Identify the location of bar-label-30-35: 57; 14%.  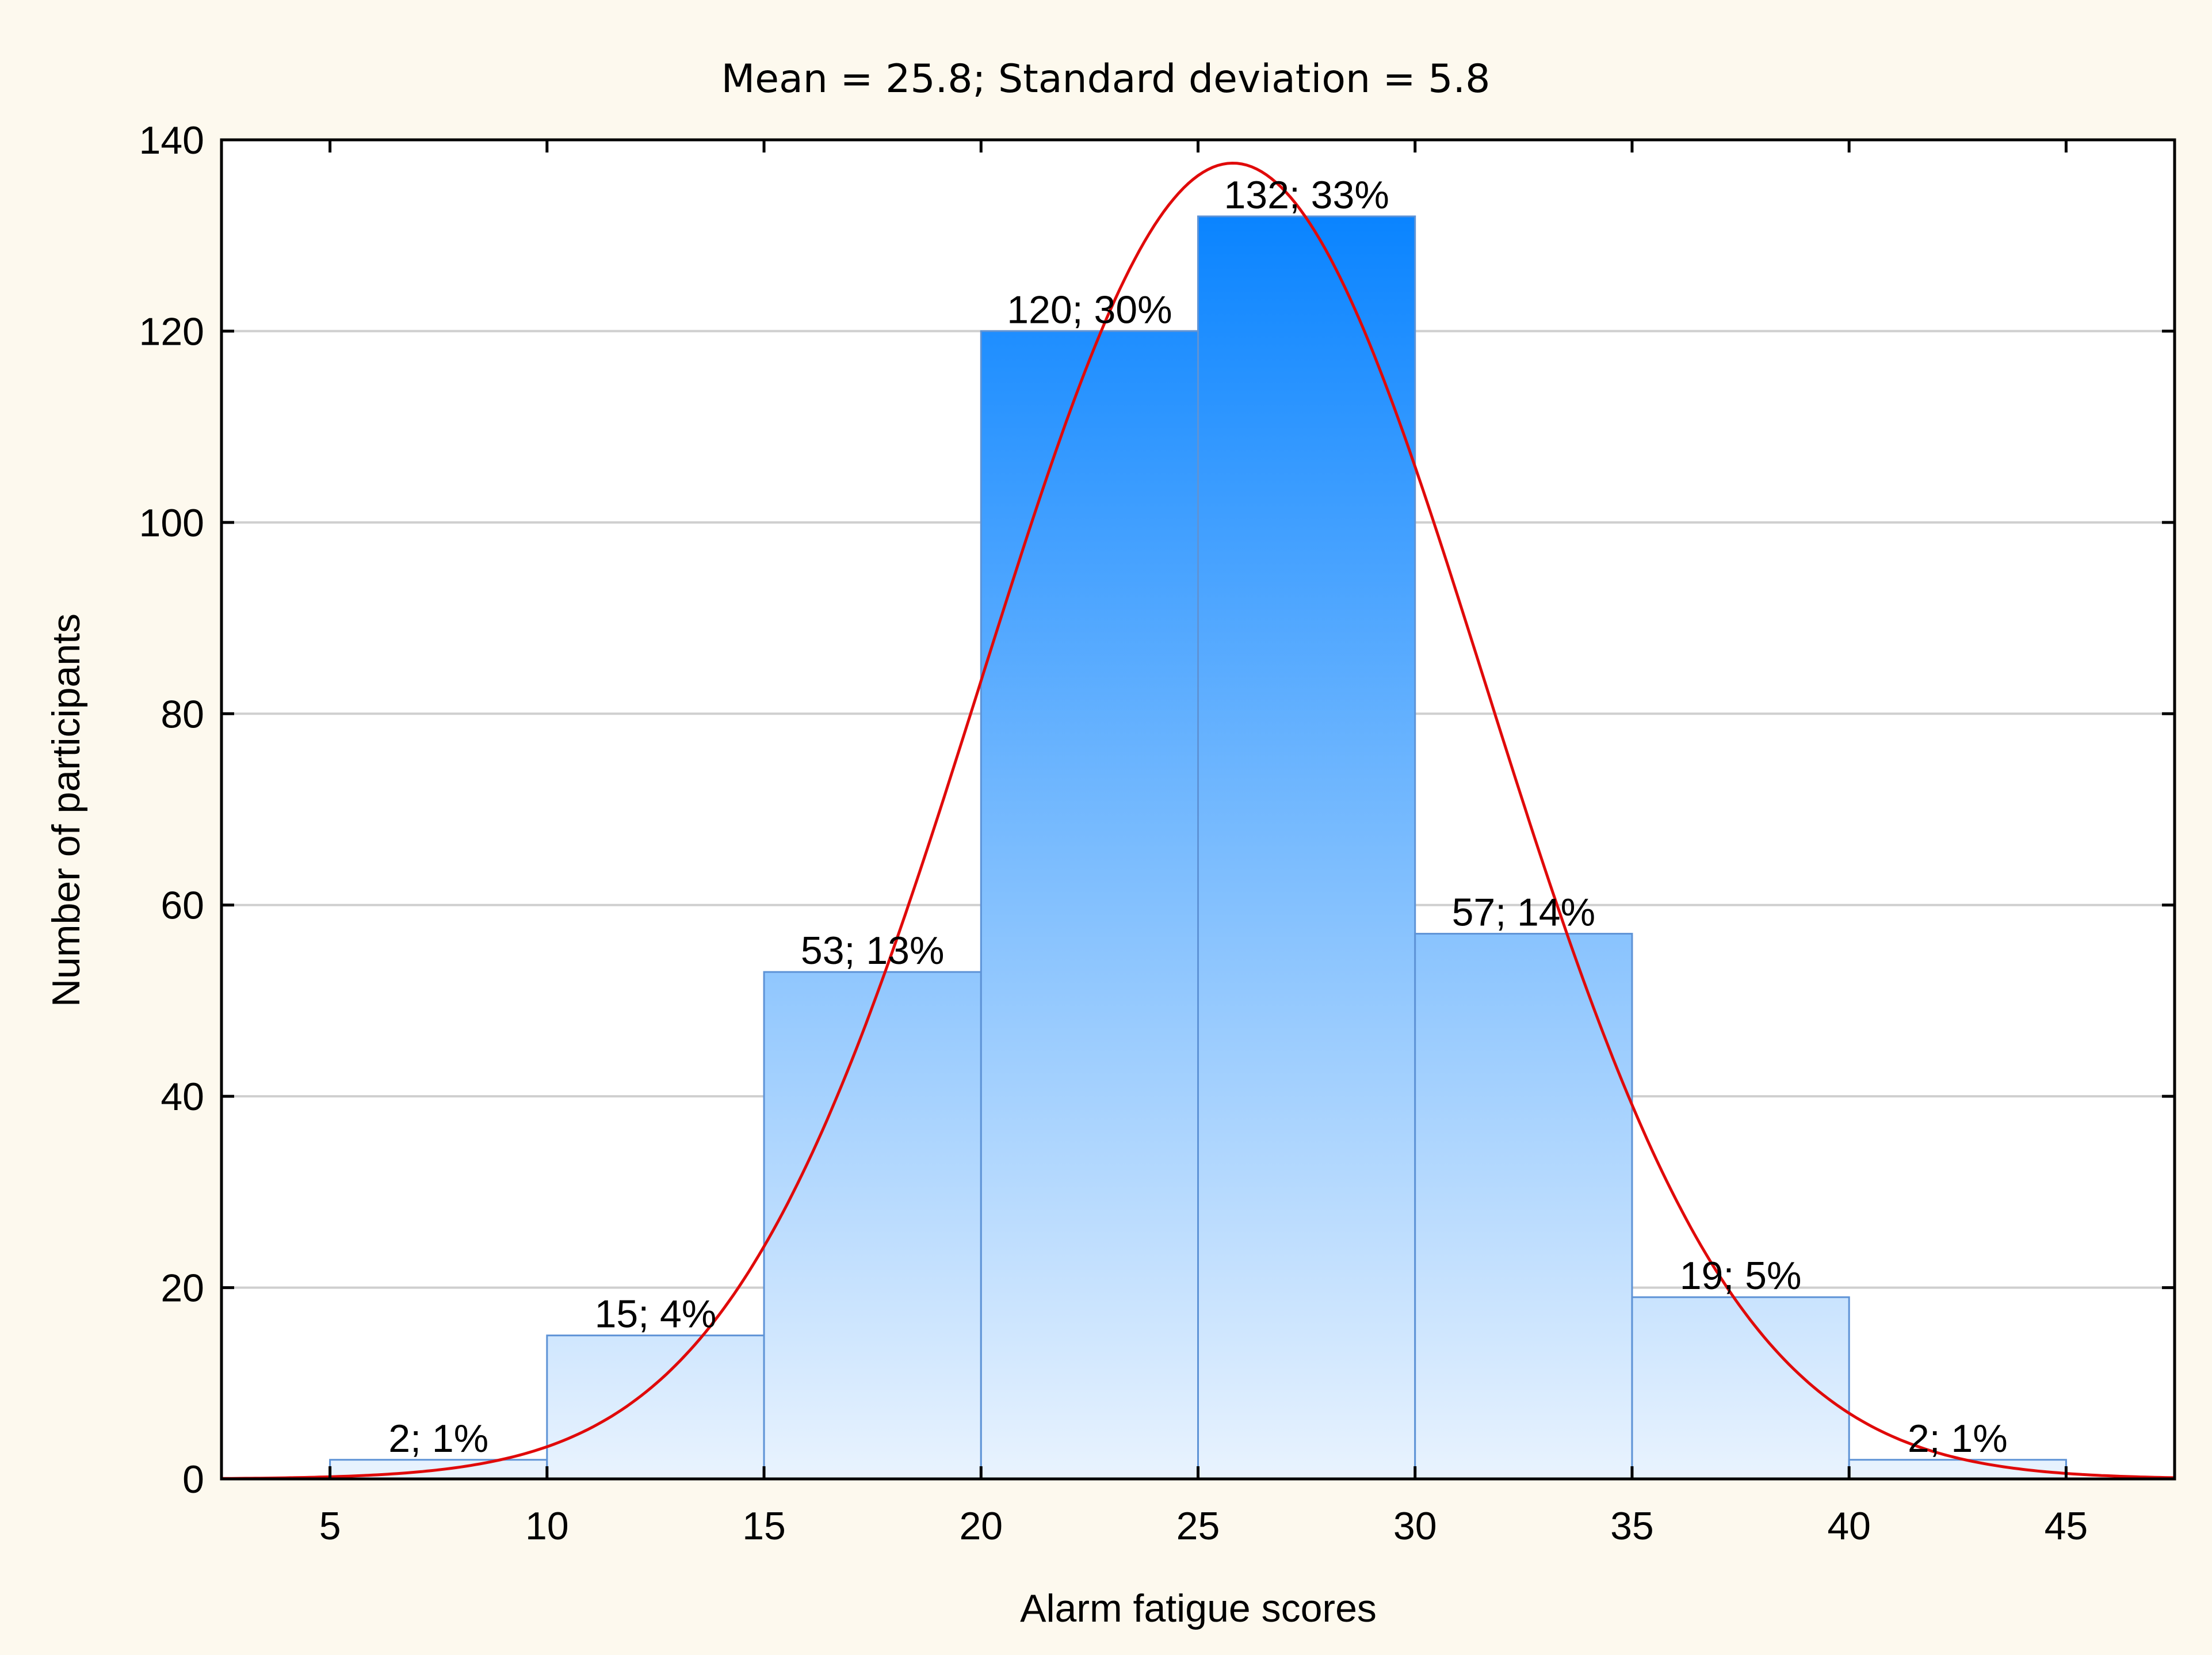
(1524, 913).